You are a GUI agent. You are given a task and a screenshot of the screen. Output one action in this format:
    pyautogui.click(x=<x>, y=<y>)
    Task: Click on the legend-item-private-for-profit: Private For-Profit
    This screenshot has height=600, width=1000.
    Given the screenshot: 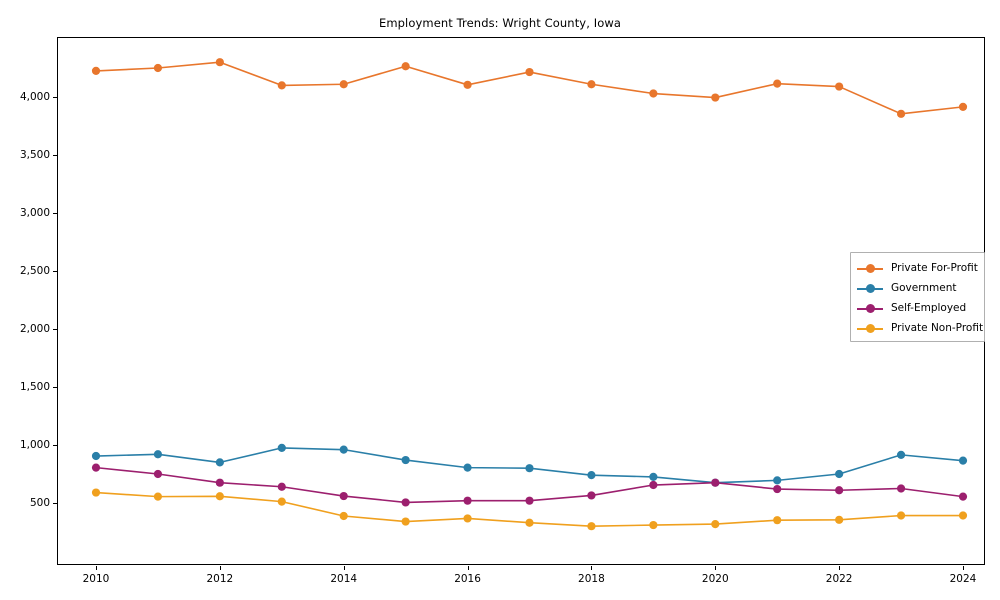 What is the action you would take?
    pyautogui.click(x=919, y=269)
    